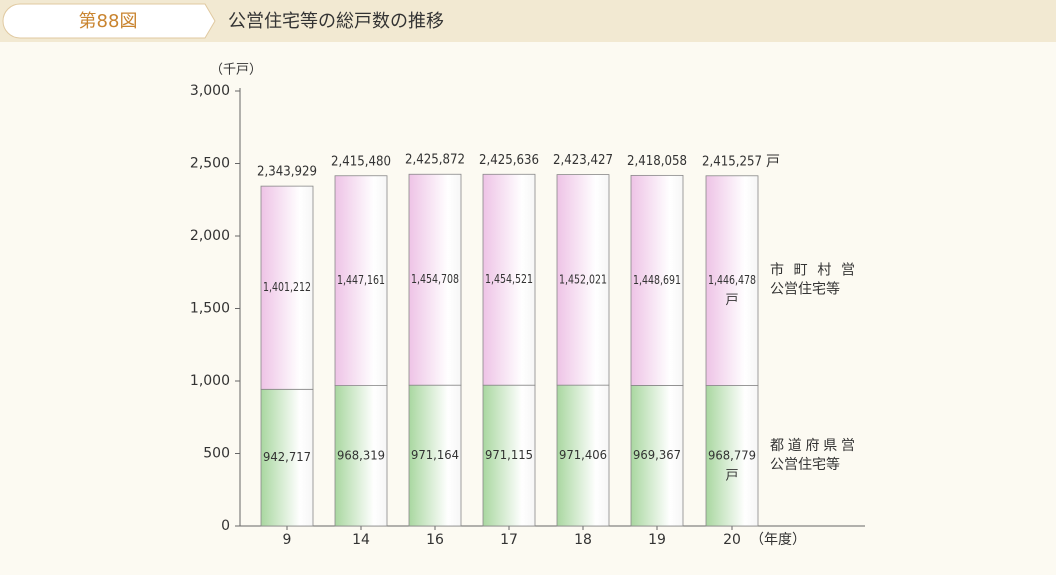  Describe the element at coordinates (435, 540) in the screenshot. I see `x-tick-label: 16` at that location.